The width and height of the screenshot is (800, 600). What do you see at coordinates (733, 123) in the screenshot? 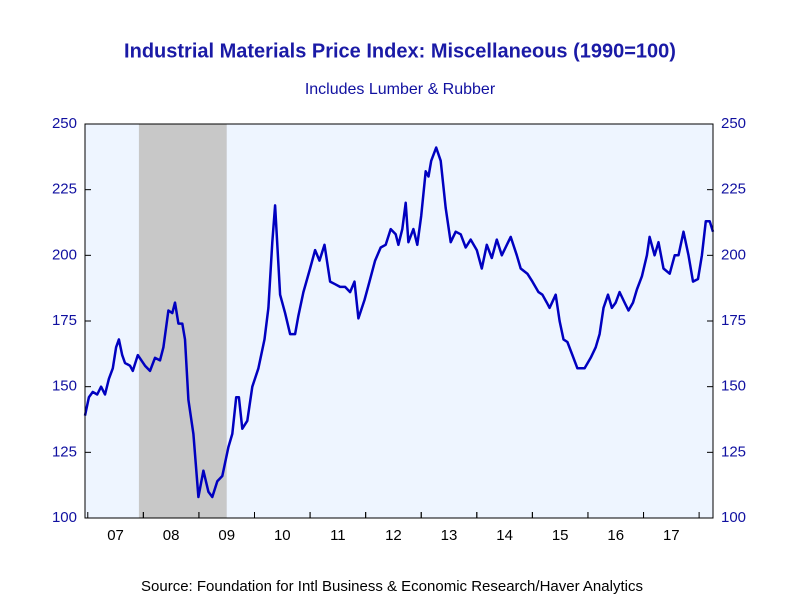
I see `y2-tick-label: 250` at bounding box center [733, 123].